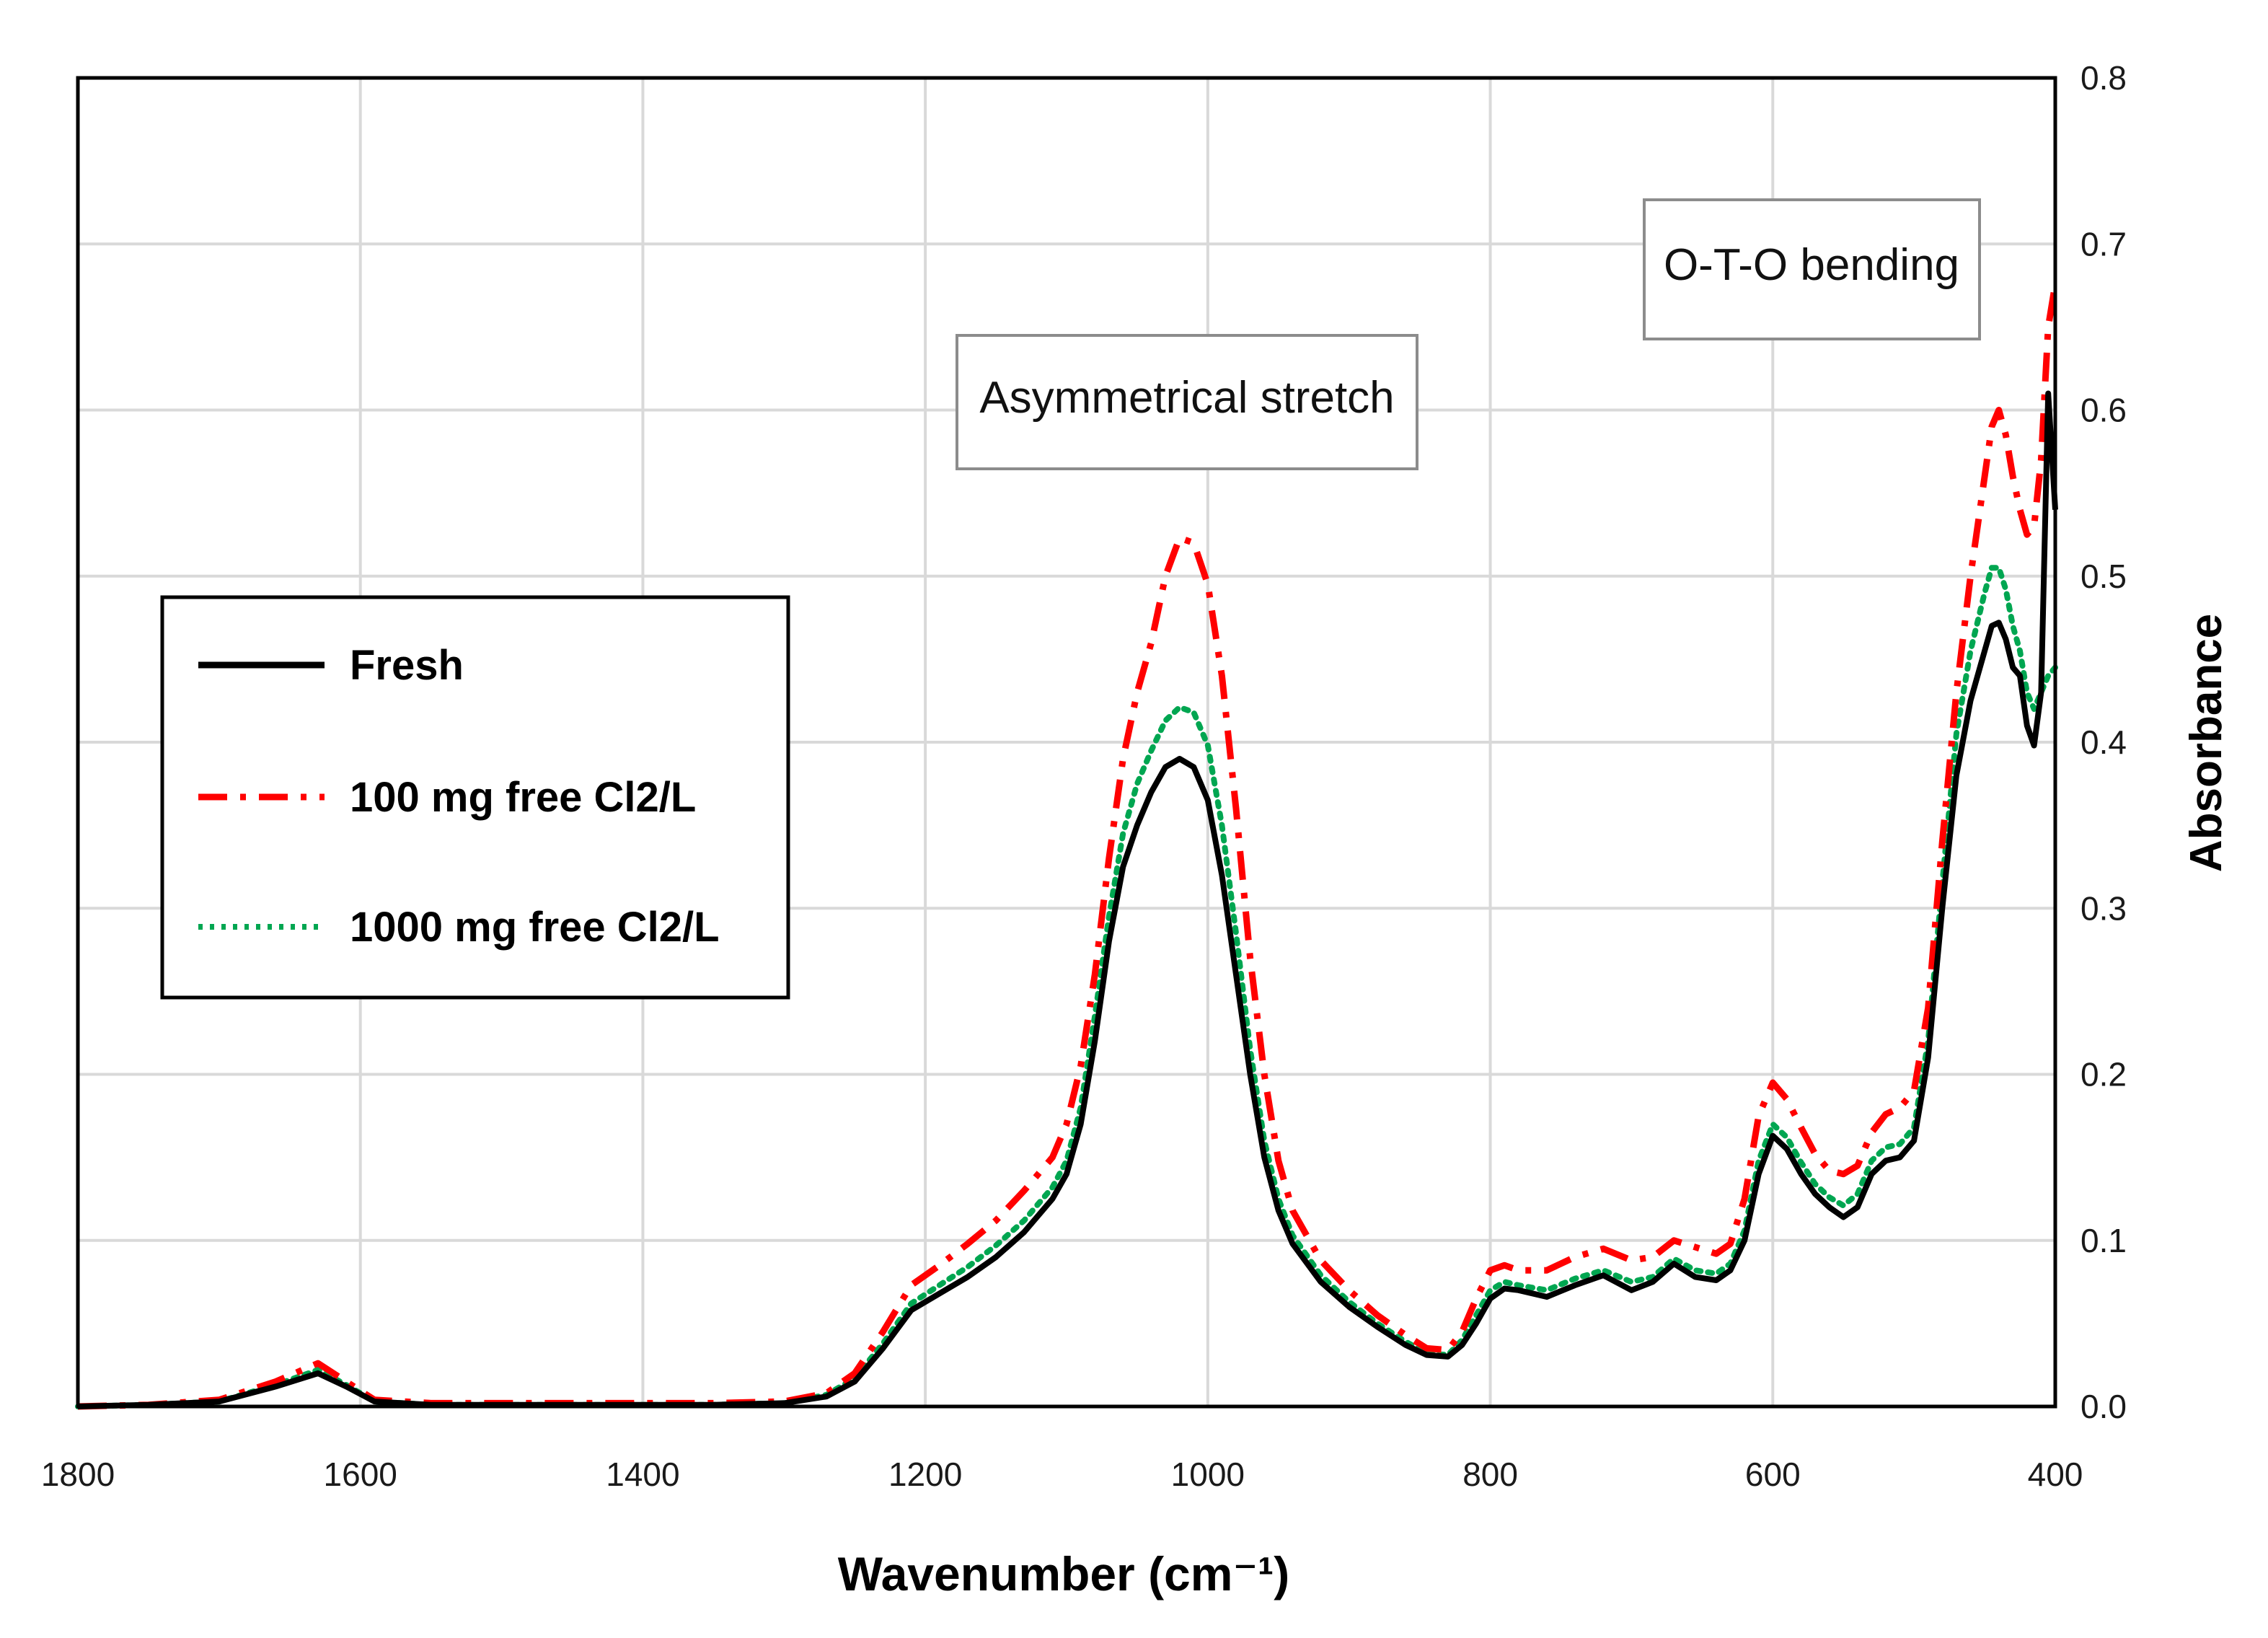 Image resolution: width=2268 pixels, height=1638 pixels. I want to click on x-tick-label: 1800, so click(78, 1474).